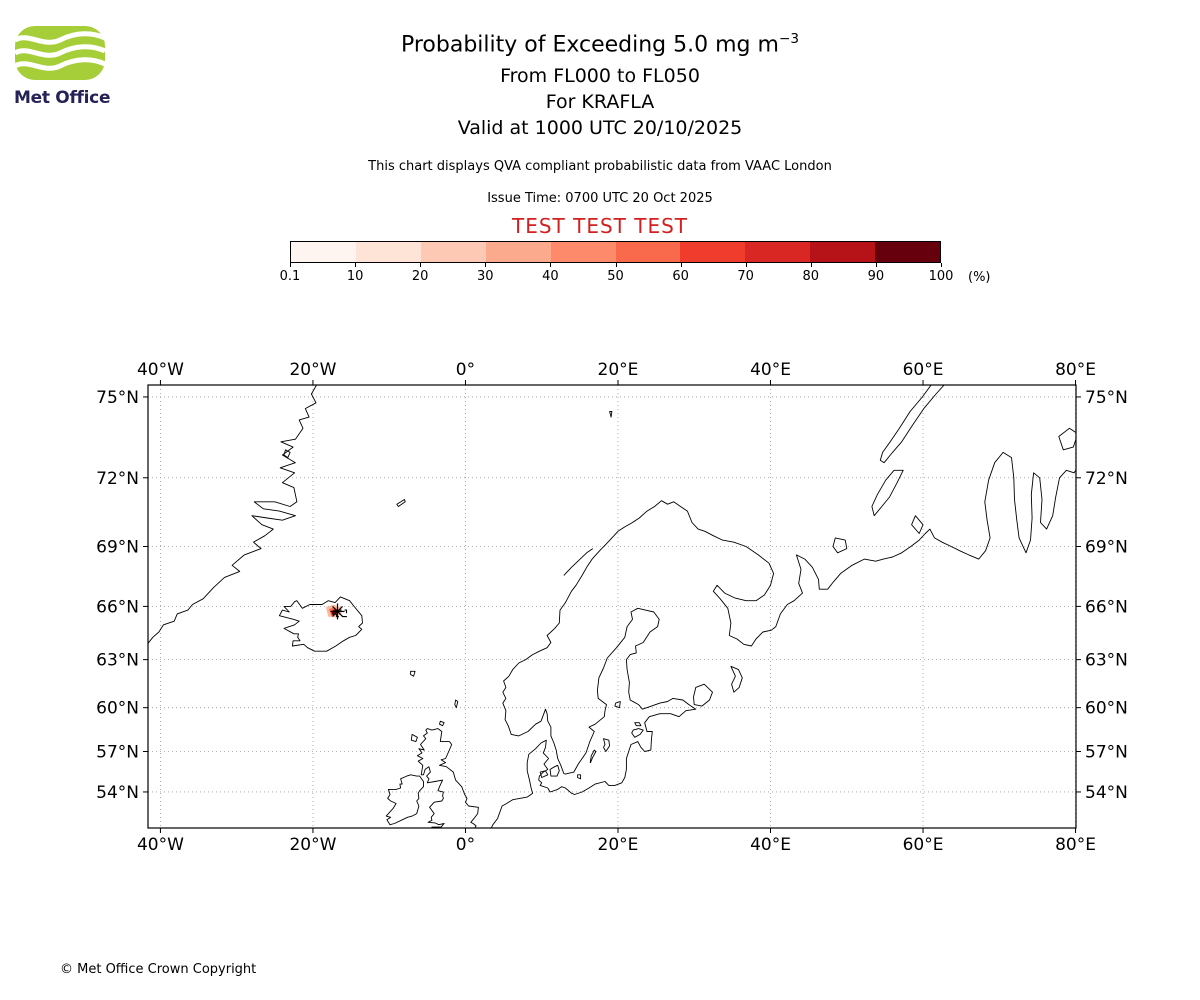 This screenshot has height=1000, width=1200. Describe the element at coordinates (745, 276) in the screenshot. I see `colorbar-tick-label: 70` at that location.